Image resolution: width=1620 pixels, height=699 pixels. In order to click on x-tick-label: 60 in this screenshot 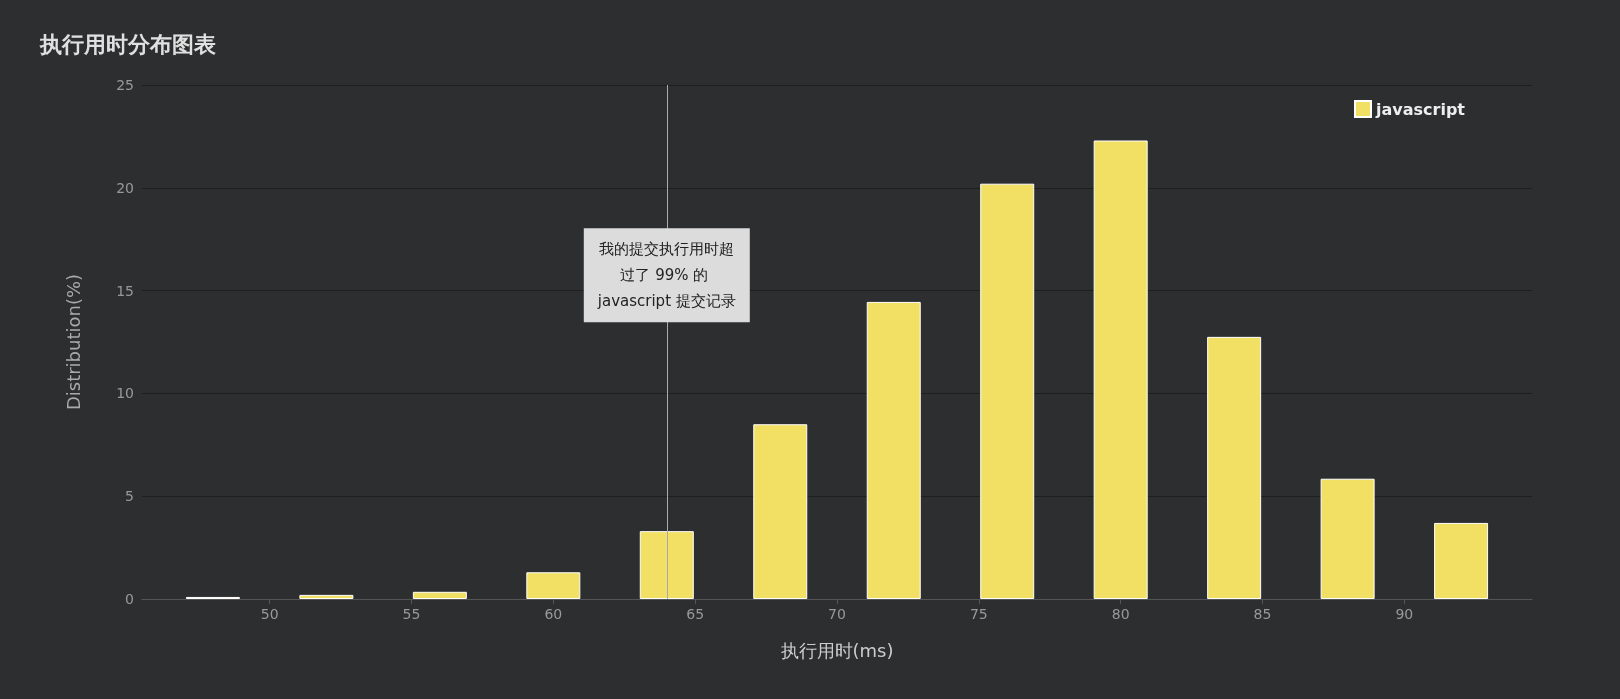, I will do `click(553, 614)`.